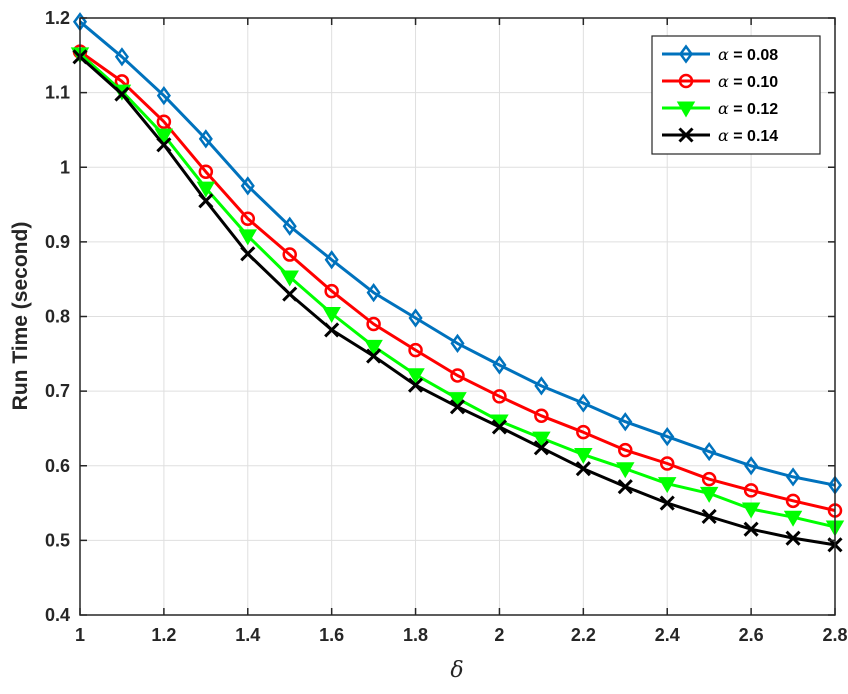 This screenshot has width=848, height=694. I want to click on legend-label: α = 0.12, so click(748, 108).